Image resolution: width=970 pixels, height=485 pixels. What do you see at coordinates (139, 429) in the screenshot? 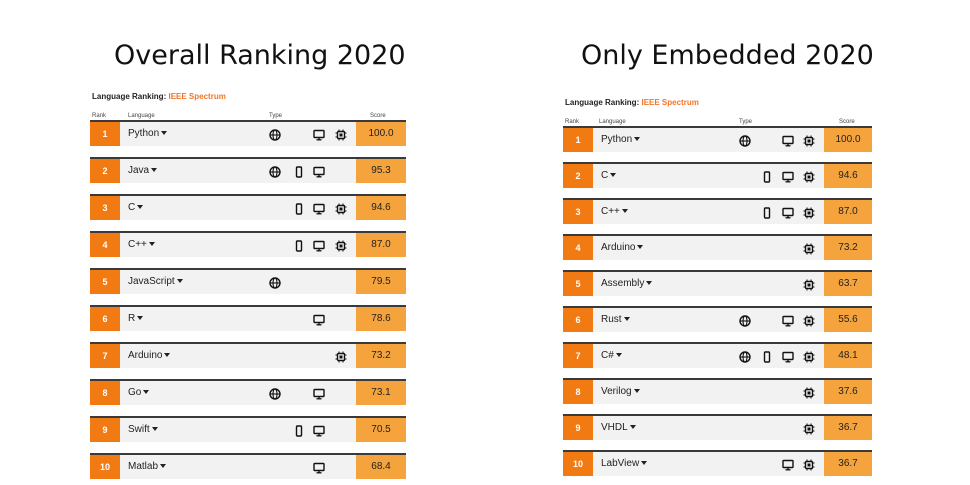
I see `language-name: Swift` at bounding box center [139, 429].